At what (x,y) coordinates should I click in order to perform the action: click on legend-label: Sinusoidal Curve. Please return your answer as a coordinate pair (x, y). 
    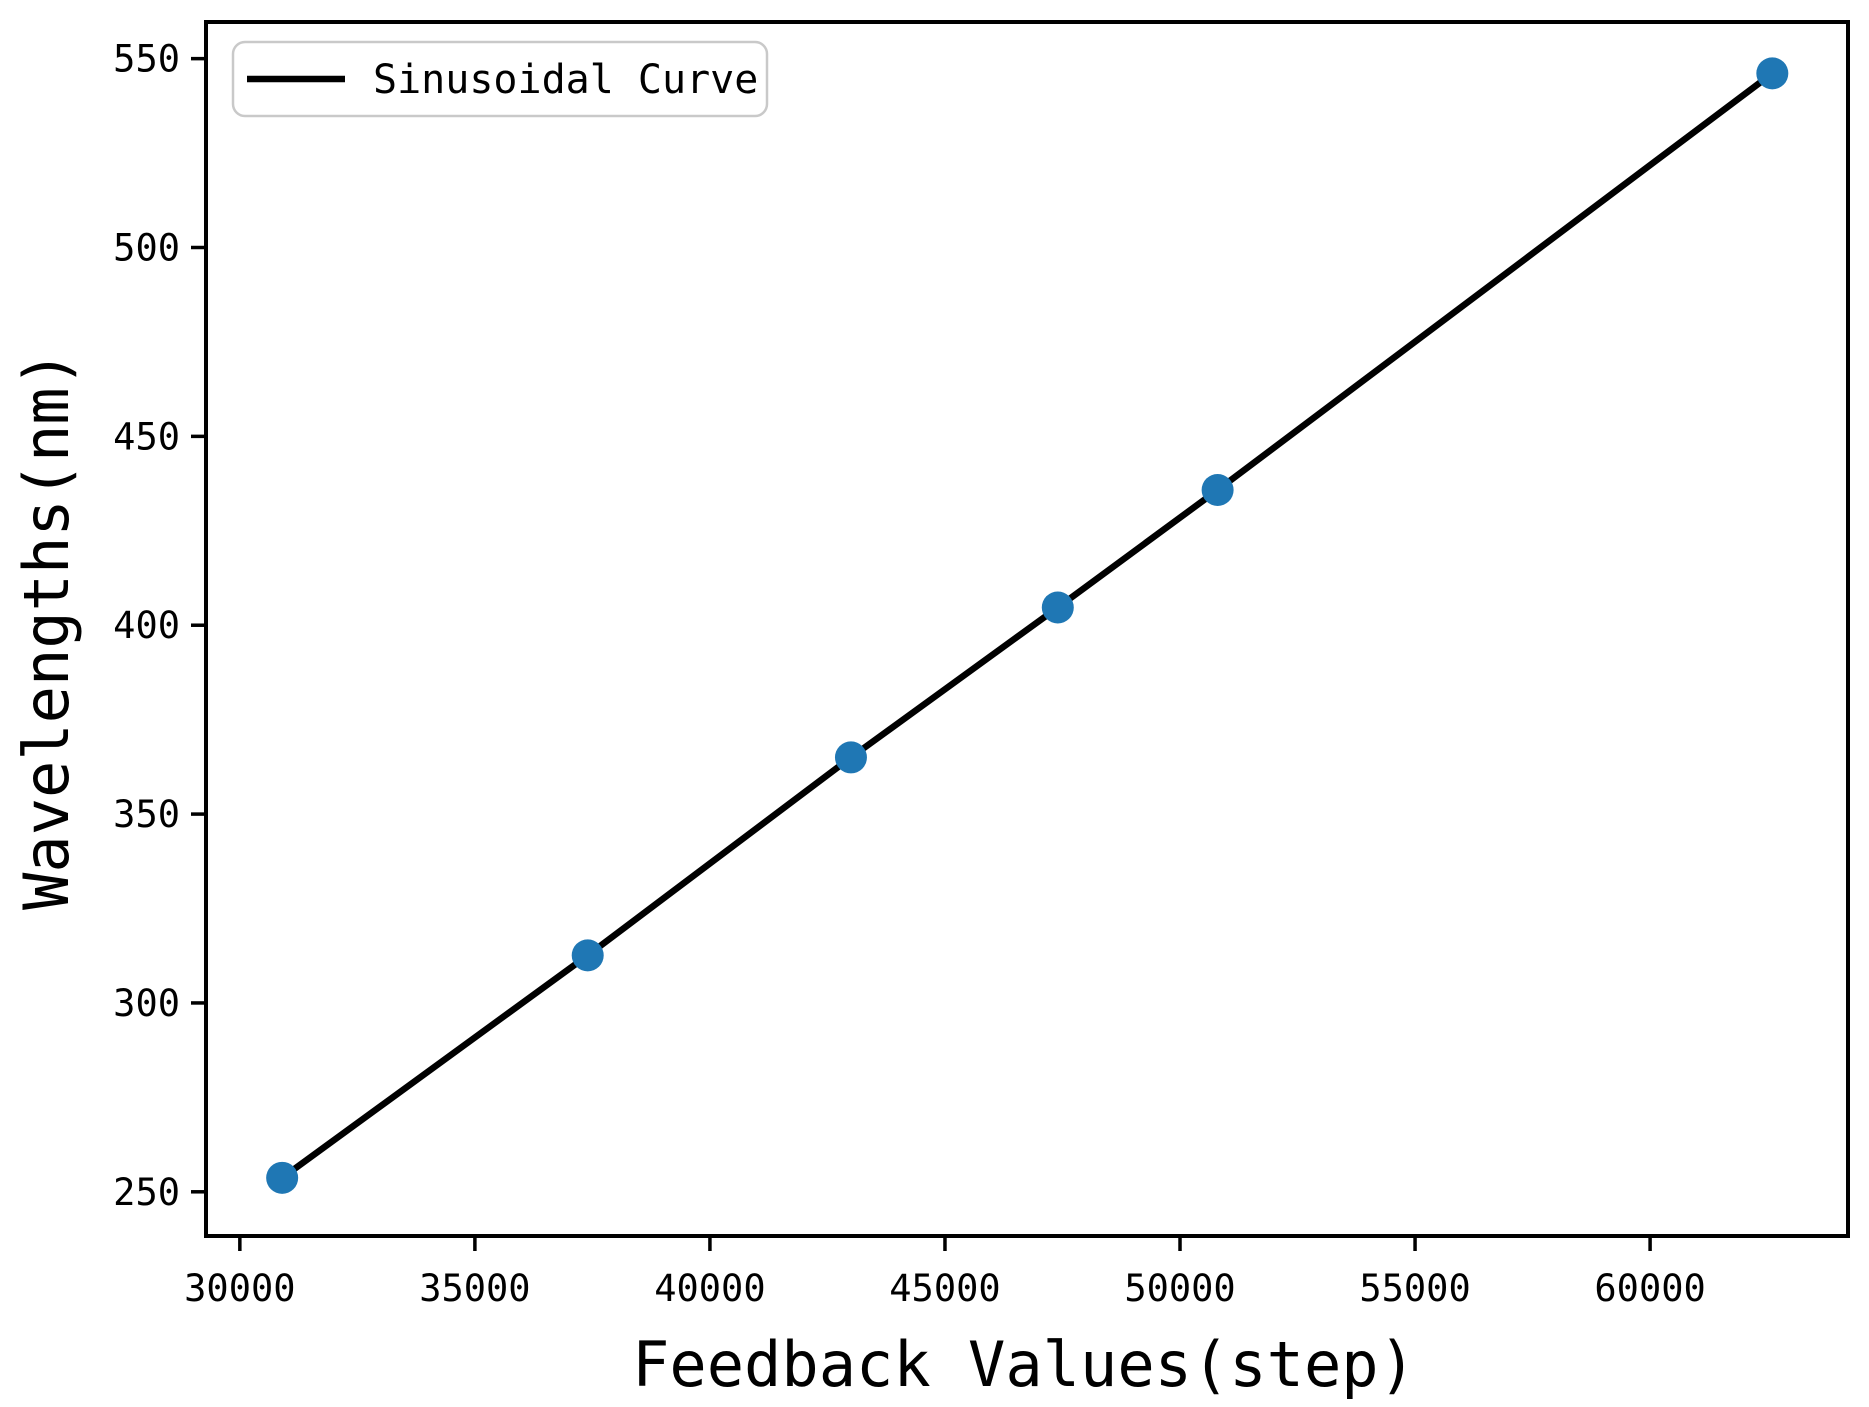
    Looking at the image, I should click on (565, 80).